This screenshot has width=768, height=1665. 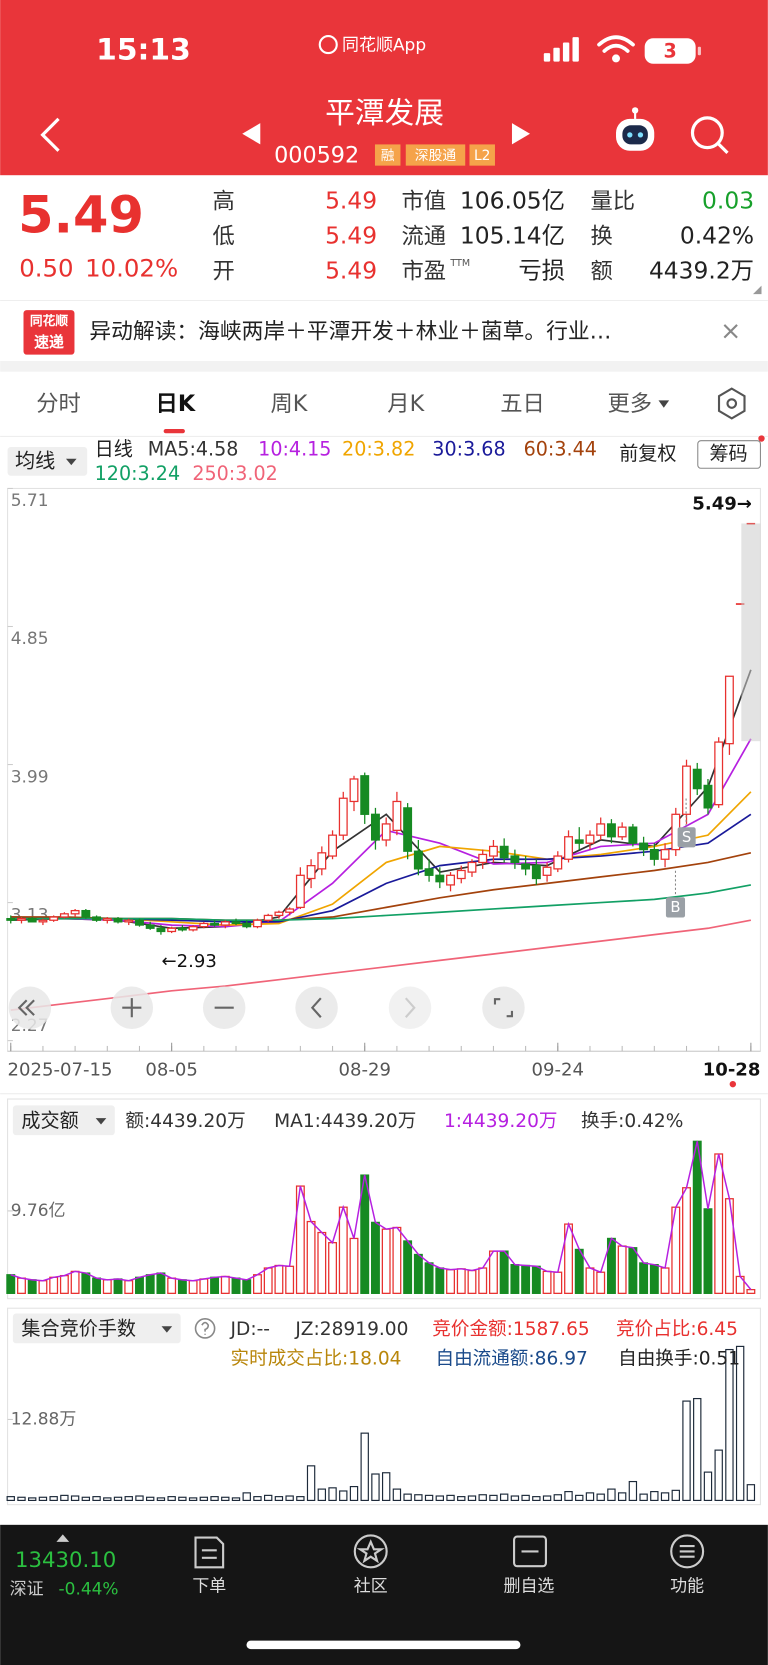 What do you see at coordinates (512, 1359) in the screenshot?
I see `auction-stat: 自由流通额:86.97` at bounding box center [512, 1359].